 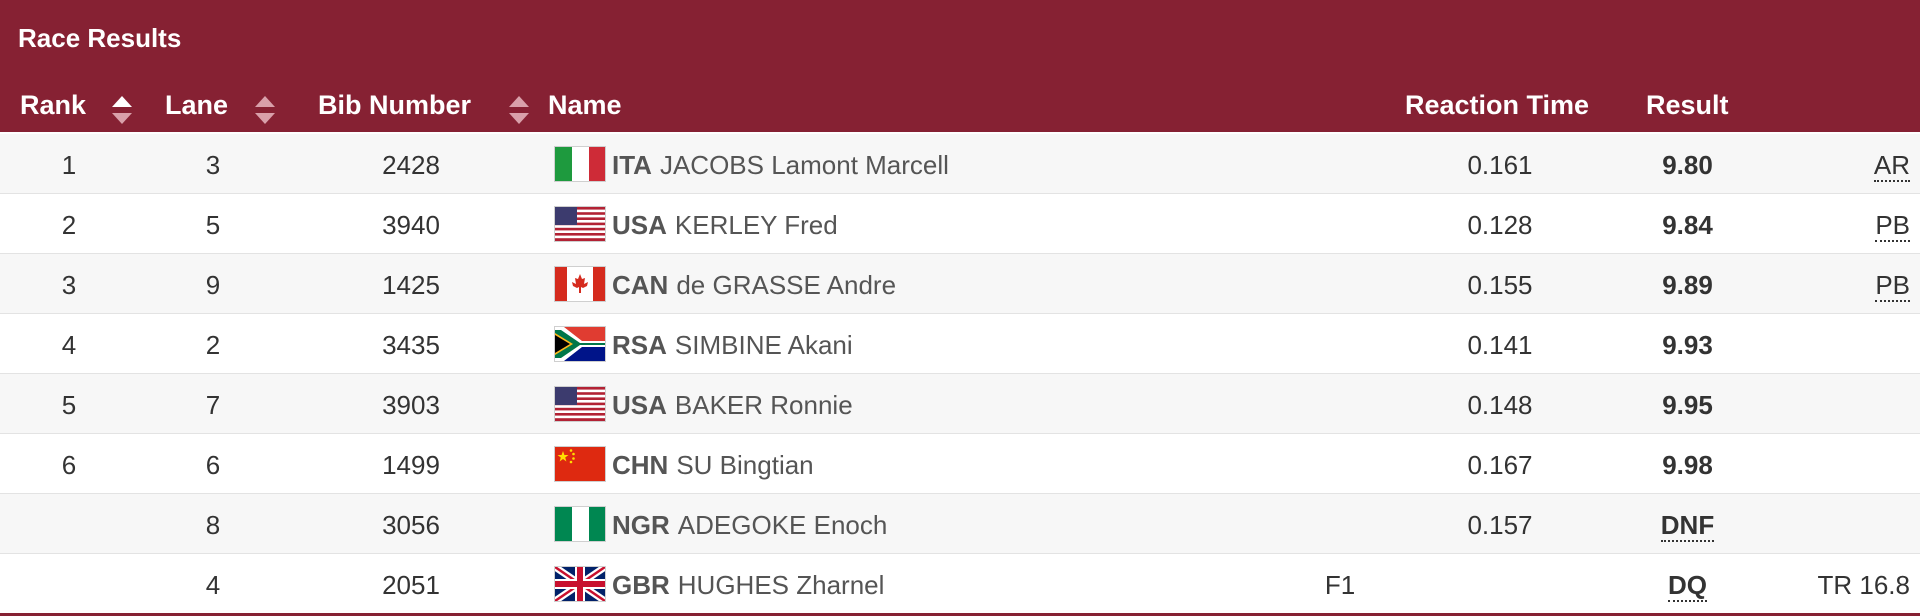 What do you see at coordinates (1497, 105) in the screenshot?
I see `column-header-reaction-time: Reaction Time` at bounding box center [1497, 105].